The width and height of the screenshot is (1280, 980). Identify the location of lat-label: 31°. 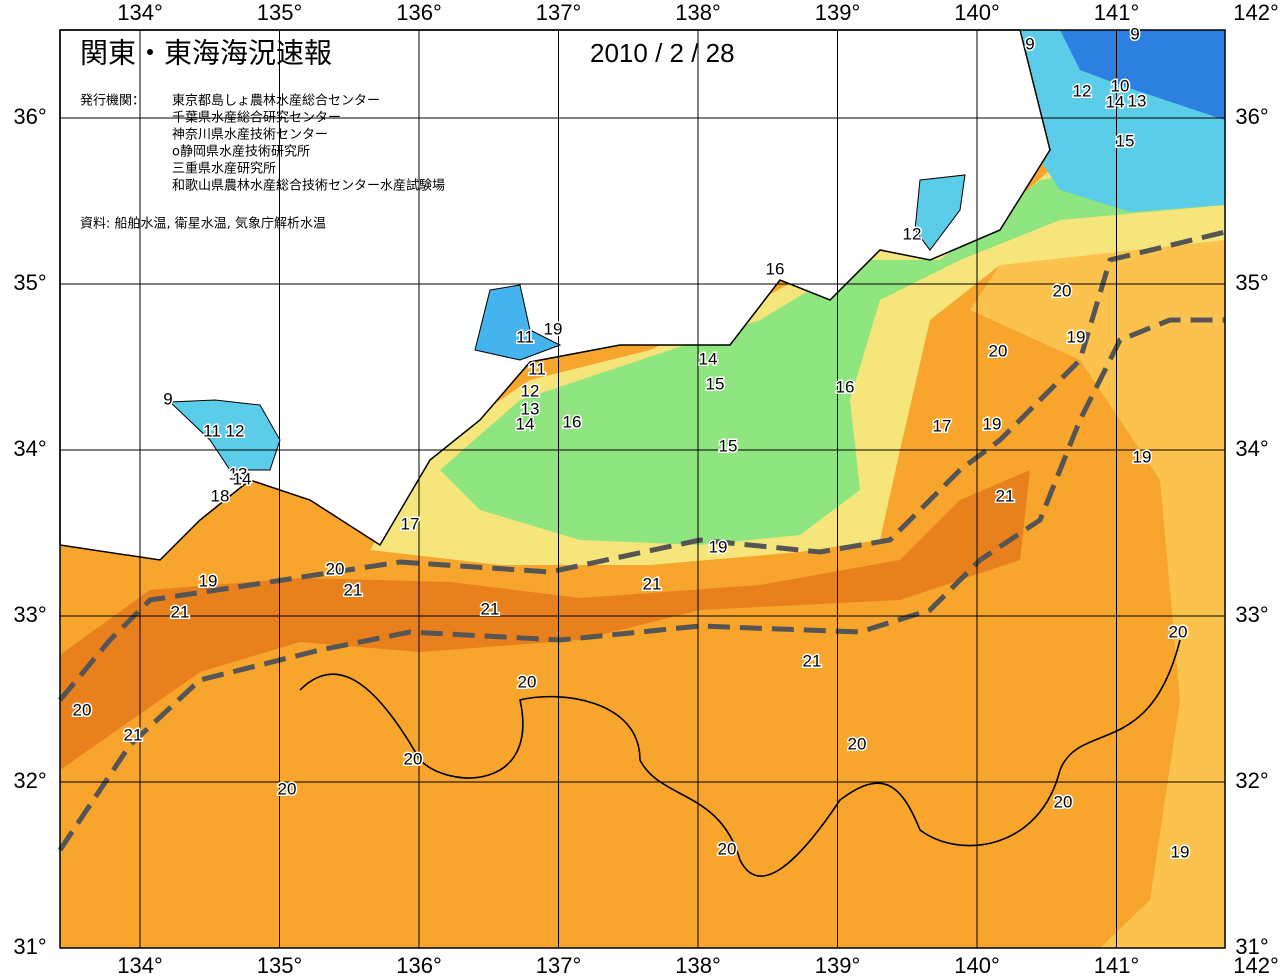
(29, 946).